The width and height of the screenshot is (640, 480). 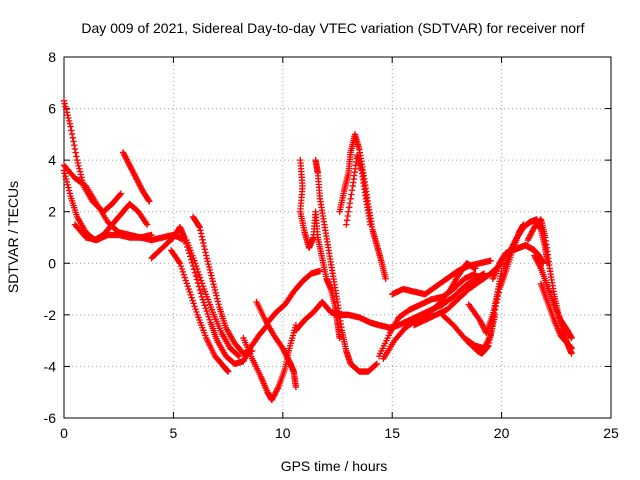 What do you see at coordinates (502, 433) in the screenshot?
I see `x-tick-label: 20` at bounding box center [502, 433].